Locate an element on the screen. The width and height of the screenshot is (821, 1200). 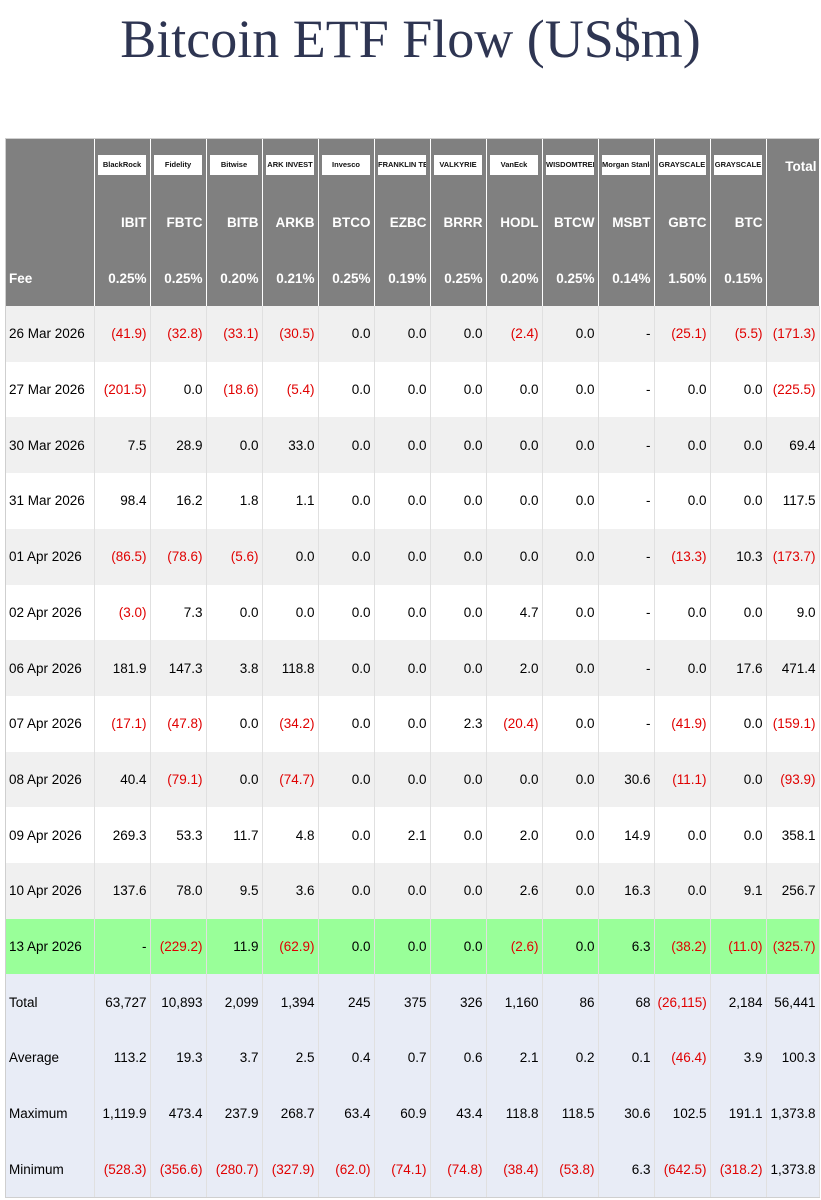
ticker: HODL is located at coordinates (514, 222).